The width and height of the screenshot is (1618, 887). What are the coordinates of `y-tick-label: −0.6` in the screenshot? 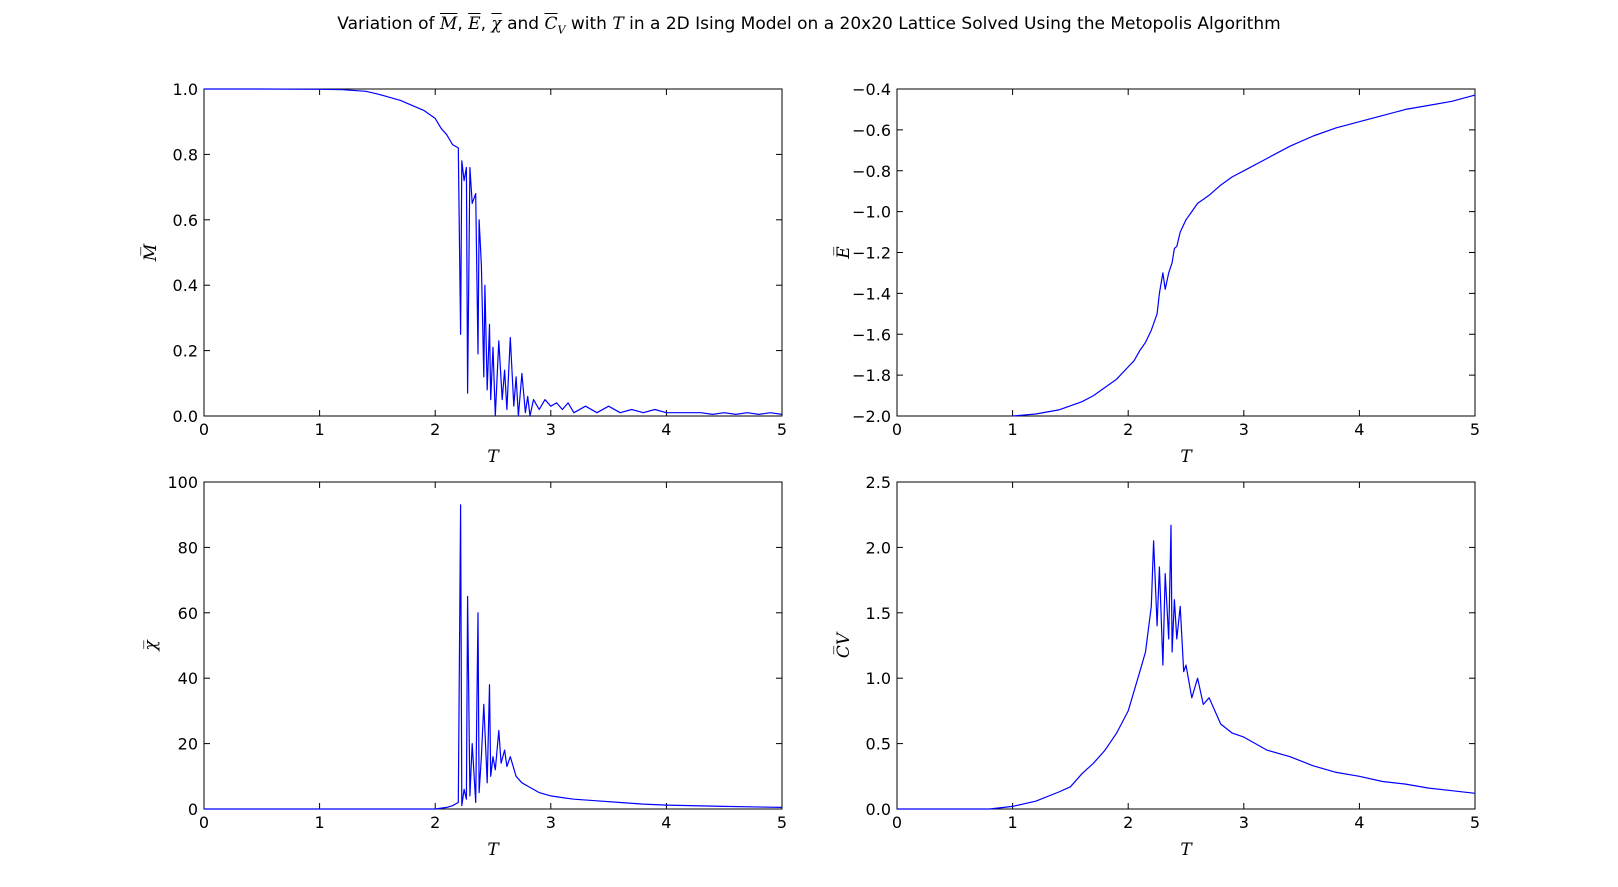 It's located at (871, 130).